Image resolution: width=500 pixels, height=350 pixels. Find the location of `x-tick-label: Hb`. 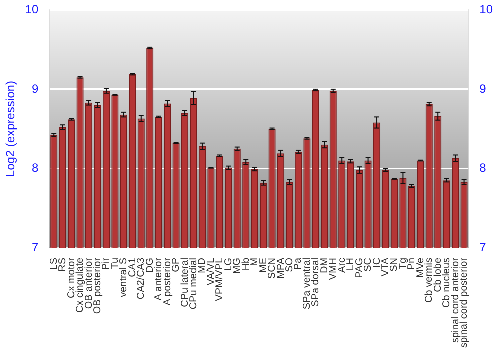

x-tick-label: Hb is located at coordinates (246, 264).